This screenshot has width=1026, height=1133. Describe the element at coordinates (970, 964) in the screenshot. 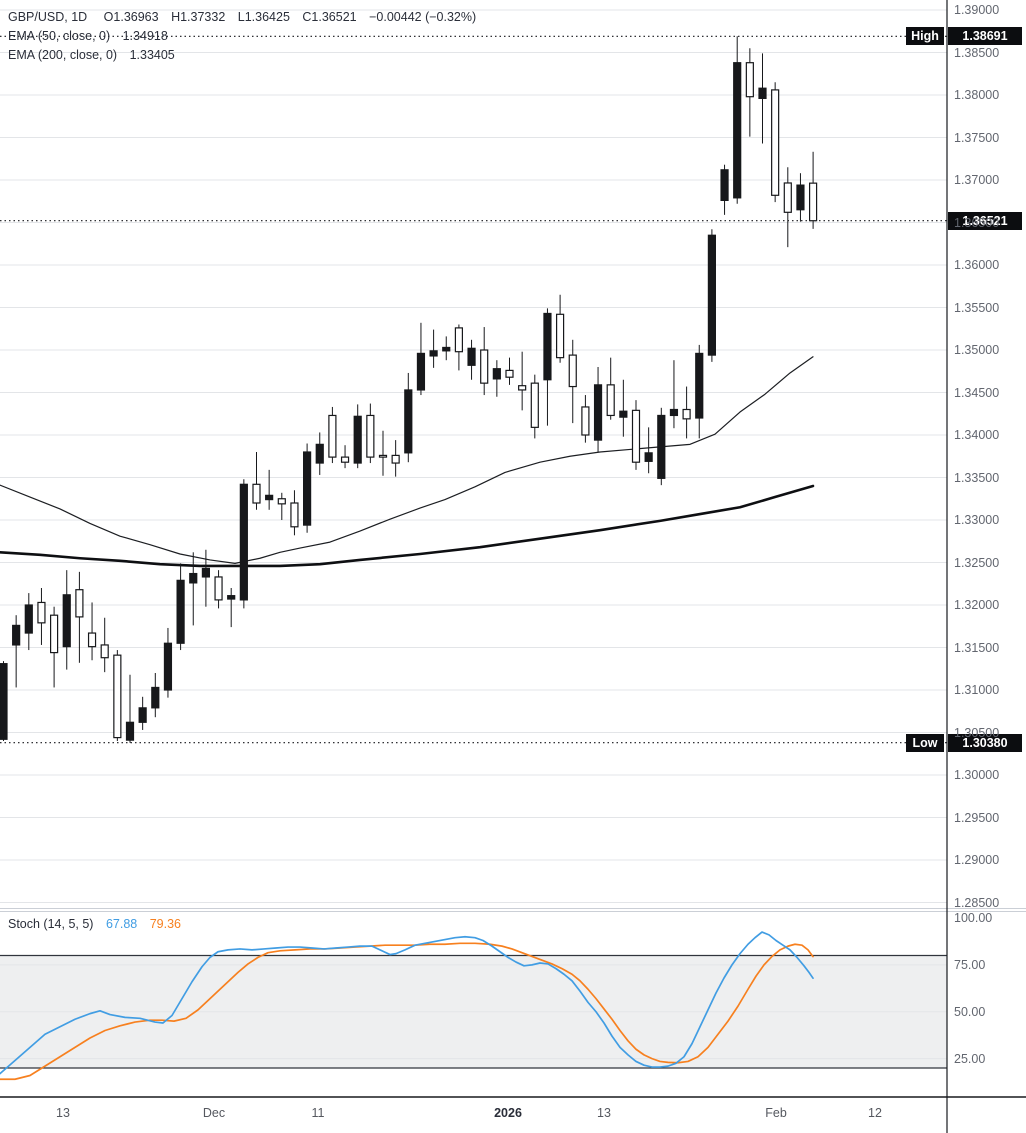

I see `stoch-axis-label: 75.00` at that location.